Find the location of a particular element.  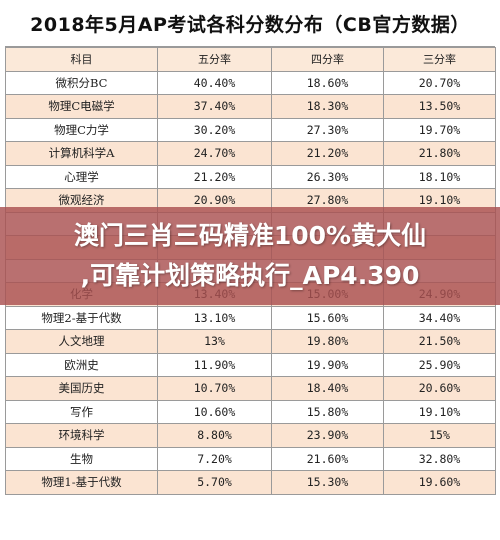

three-rate-cell: 19.70% is located at coordinates (439, 129).